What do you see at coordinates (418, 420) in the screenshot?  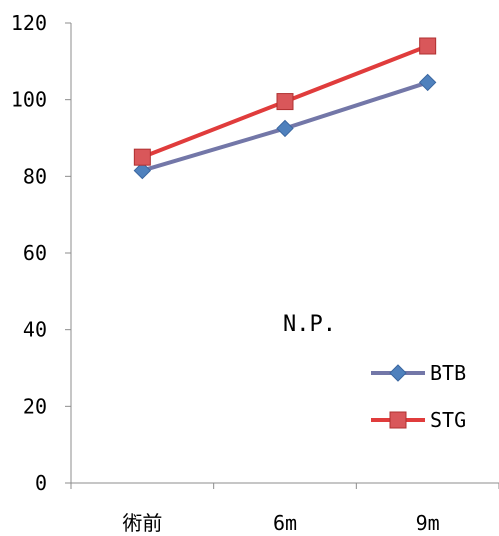 I see `legend-item-stg: STG` at bounding box center [418, 420].